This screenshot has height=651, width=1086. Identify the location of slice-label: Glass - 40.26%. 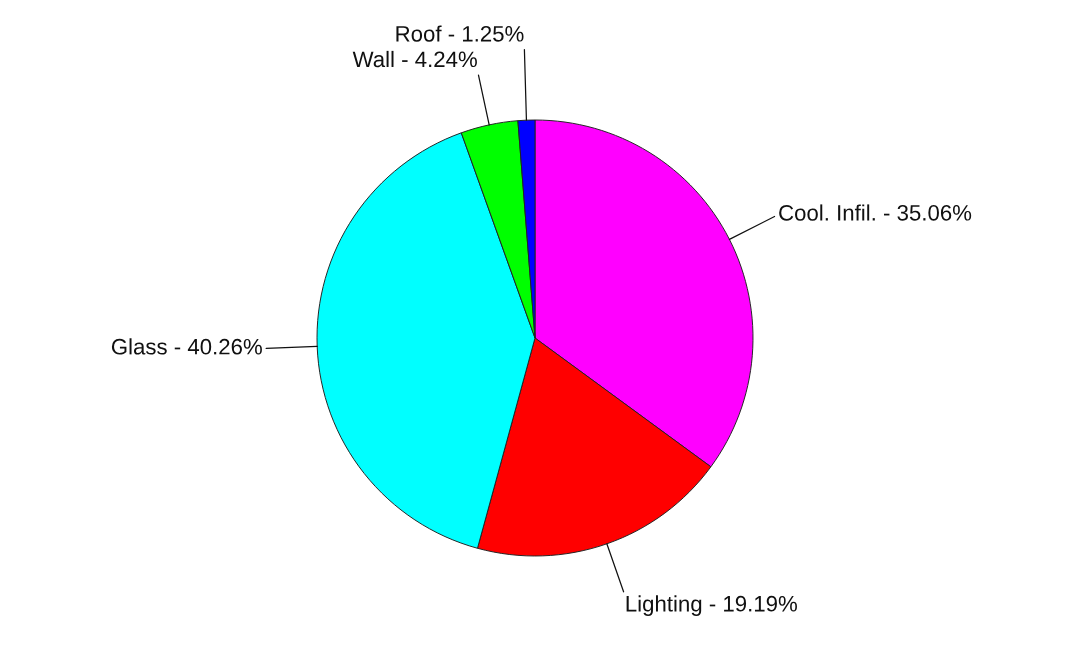
(186, 346).